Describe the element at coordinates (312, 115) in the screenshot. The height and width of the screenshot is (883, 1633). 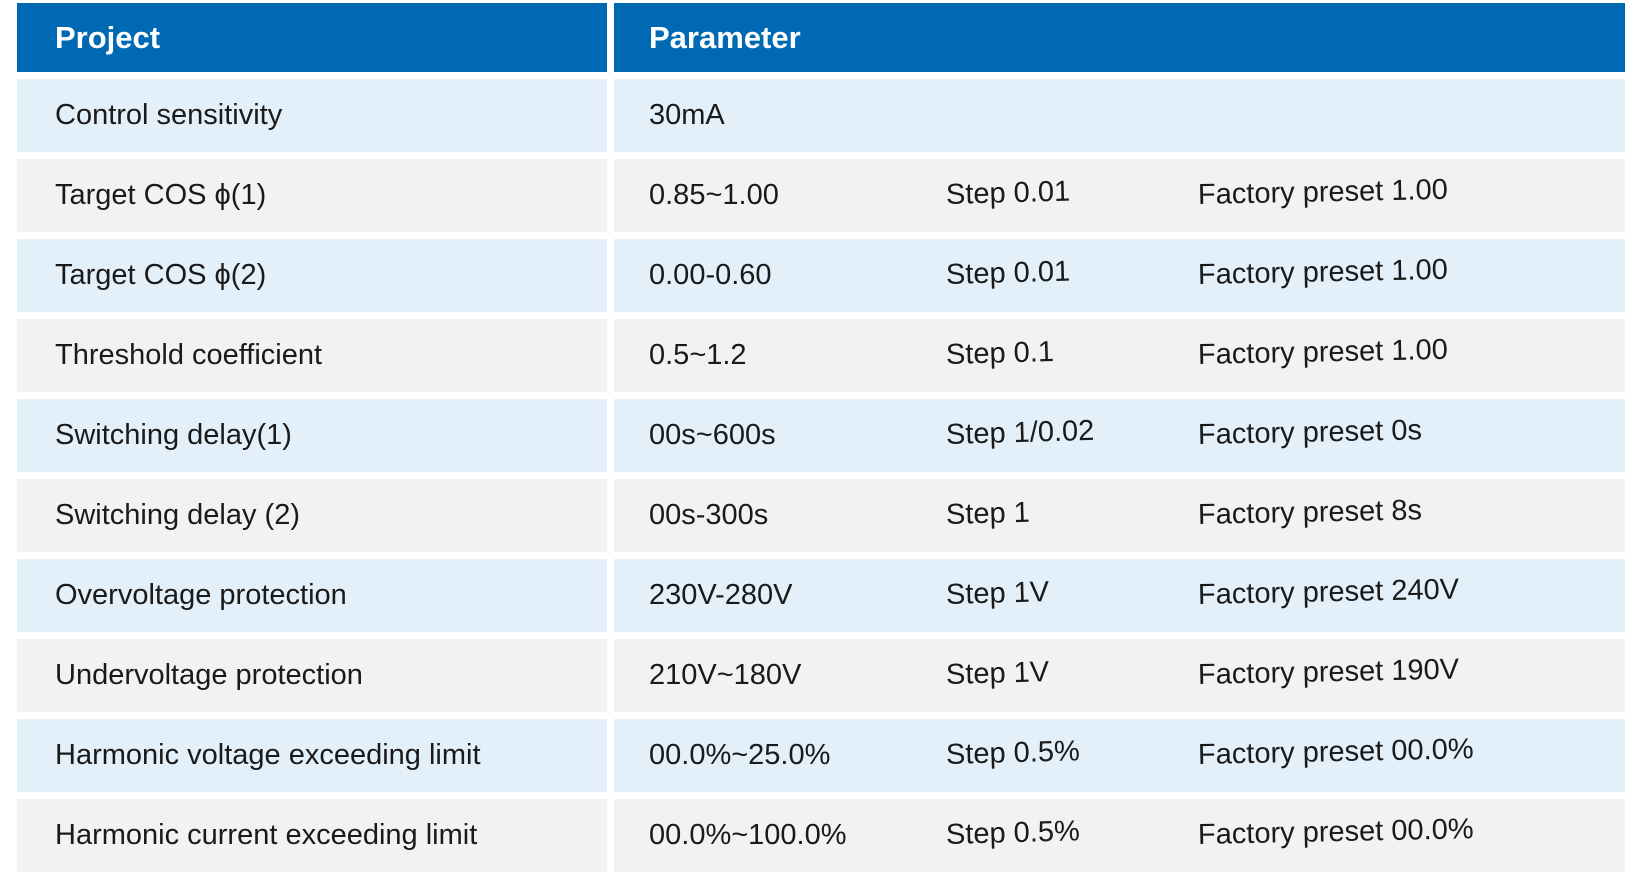
I see `project-cell: Control sensitivity` at that location.